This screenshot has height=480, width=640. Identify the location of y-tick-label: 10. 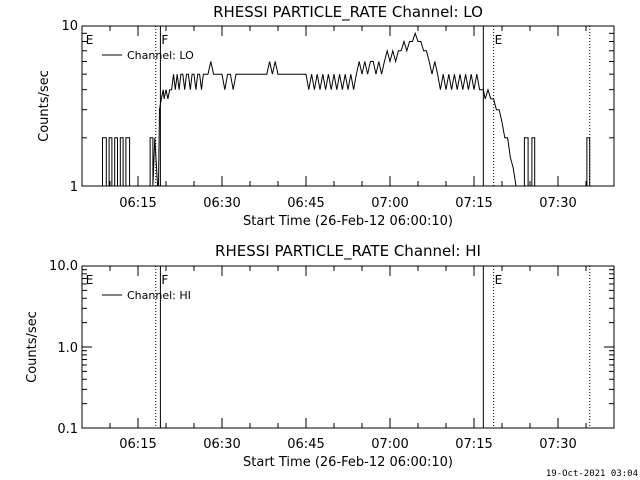
(69, 26).